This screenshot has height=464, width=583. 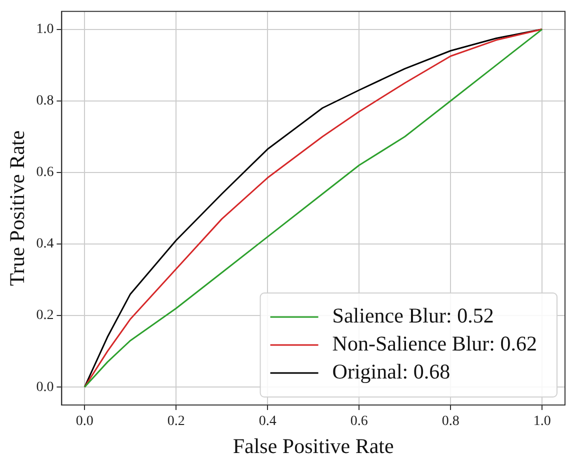 I want to click on y-tick-label: 0.2, so click(x=45, y=316).